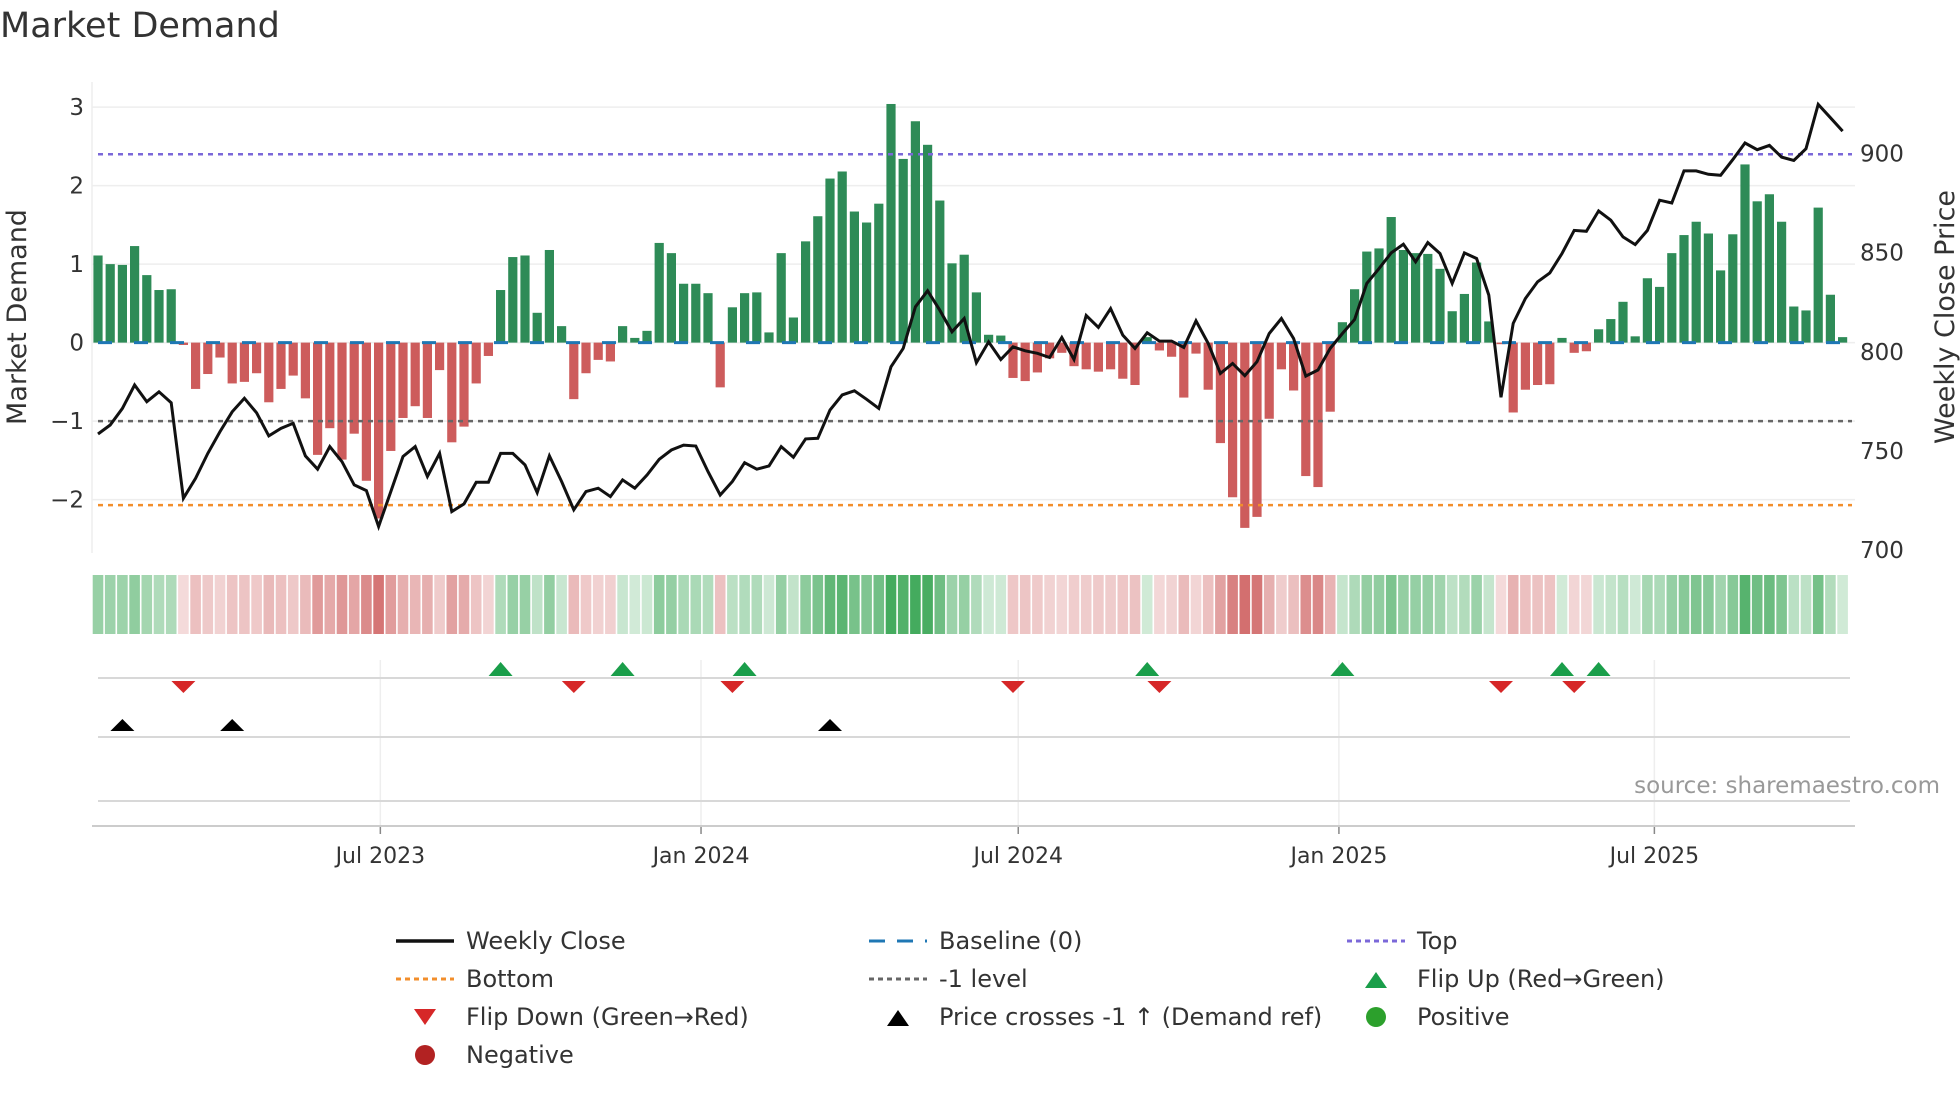 The image size is (1960, 1102). I want to click on line-legend-icon, so click(425, 941).